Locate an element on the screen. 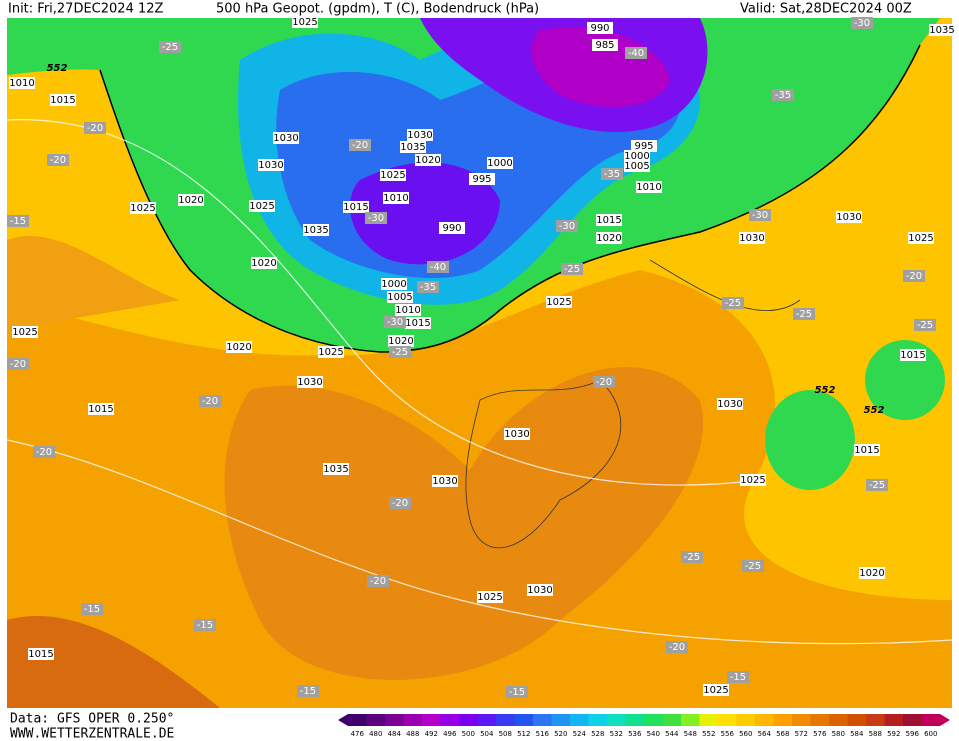 The height and width of the screenshot is (741, 959). isobar-label: 990 is located at coordinates (451, 228).